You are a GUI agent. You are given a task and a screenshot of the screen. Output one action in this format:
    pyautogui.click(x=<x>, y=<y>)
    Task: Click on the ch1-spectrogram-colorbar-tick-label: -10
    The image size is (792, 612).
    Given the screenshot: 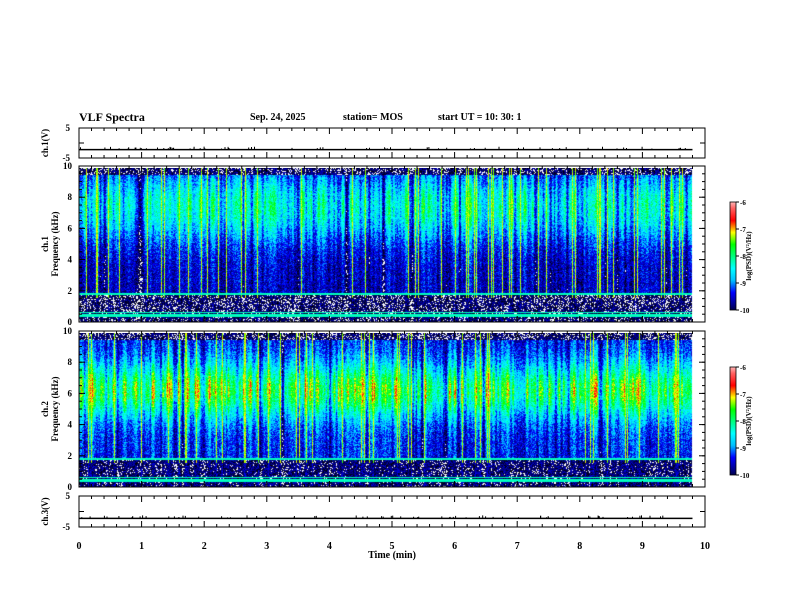 What is the action you would take?
    pyautogui.click(x=745, y=311)
    